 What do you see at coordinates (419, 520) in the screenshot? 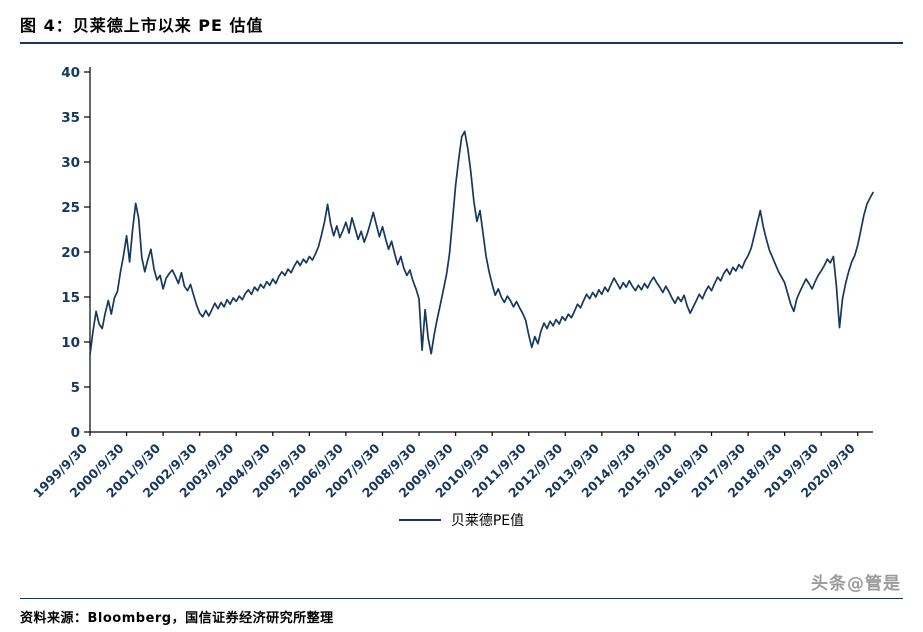
I see `legend-line-swatch` at bounding box center [419, 520].